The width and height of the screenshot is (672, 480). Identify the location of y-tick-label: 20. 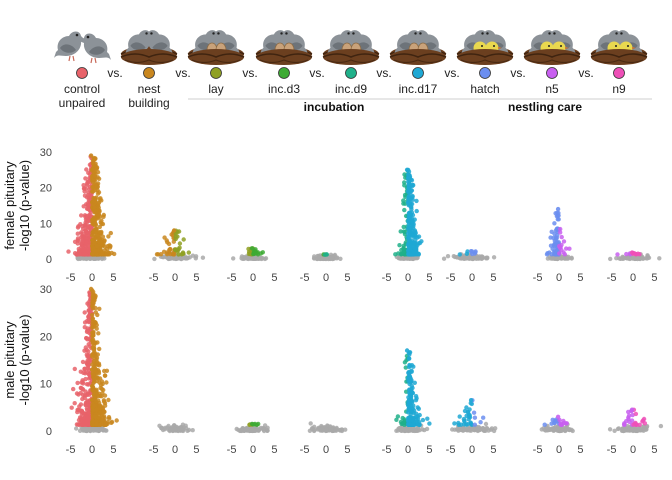
(46, 337).